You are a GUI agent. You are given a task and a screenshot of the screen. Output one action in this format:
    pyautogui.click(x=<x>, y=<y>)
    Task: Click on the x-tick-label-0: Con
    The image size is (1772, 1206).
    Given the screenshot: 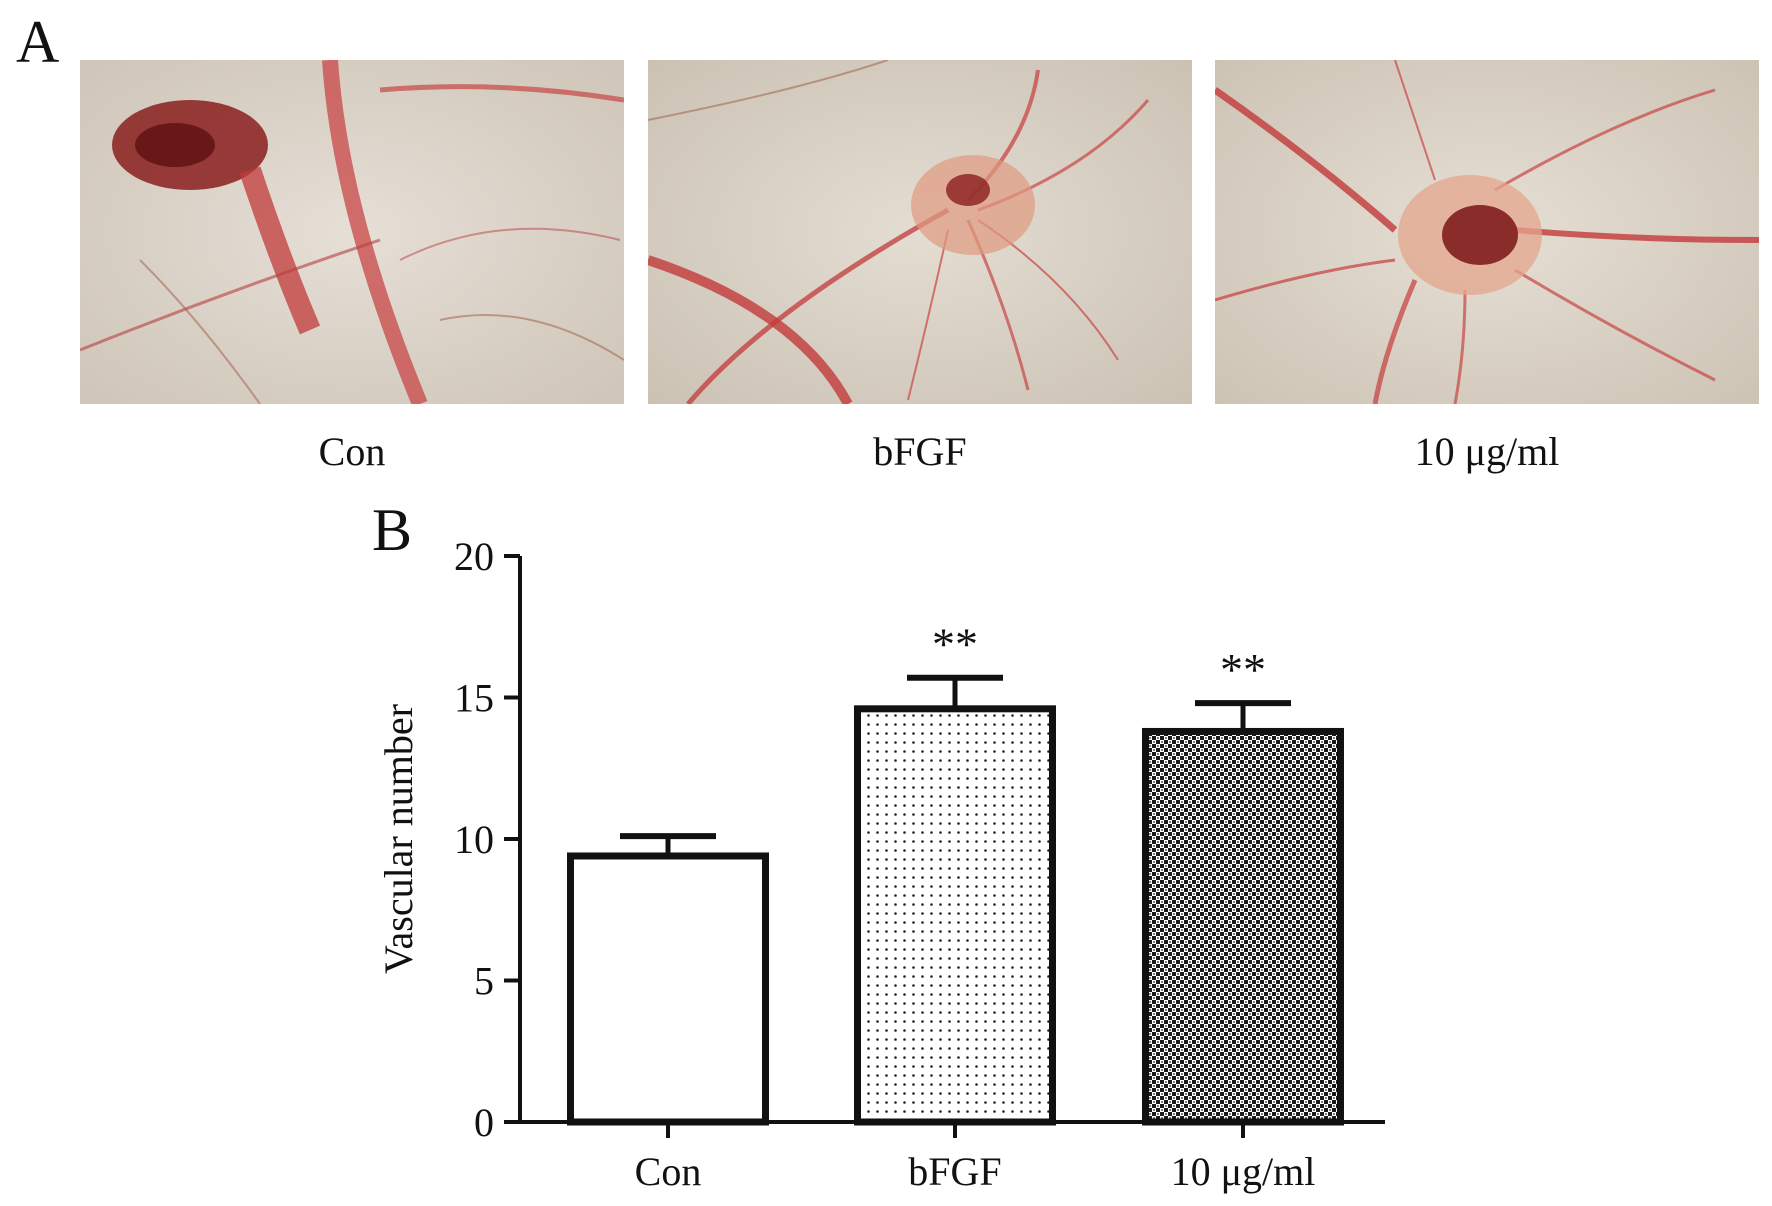 What is the action you would take?
    pyautogui.click(x=668, y=1171)
    